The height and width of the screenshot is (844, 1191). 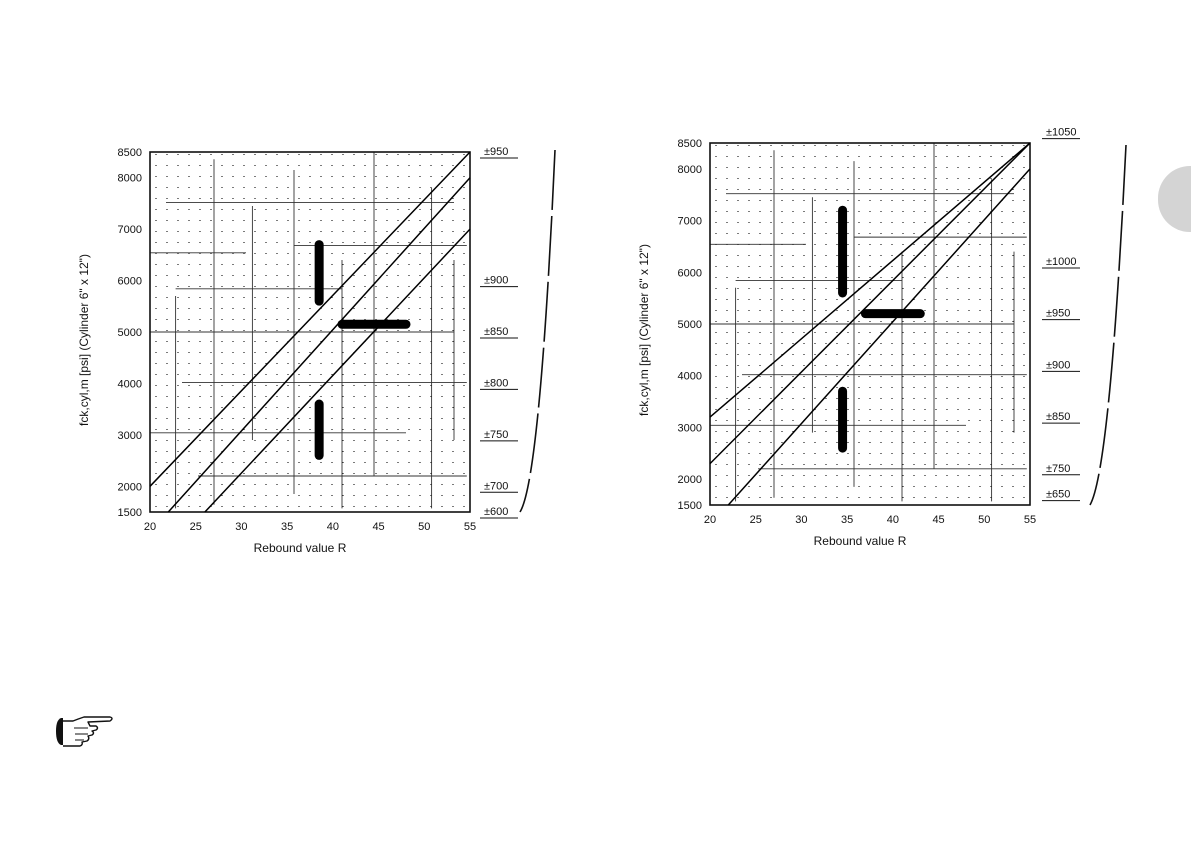 What do you see at coordinates (496, 512) in the screenshot?
I see `scale-label: ±600` at bounding box center [496, 512].